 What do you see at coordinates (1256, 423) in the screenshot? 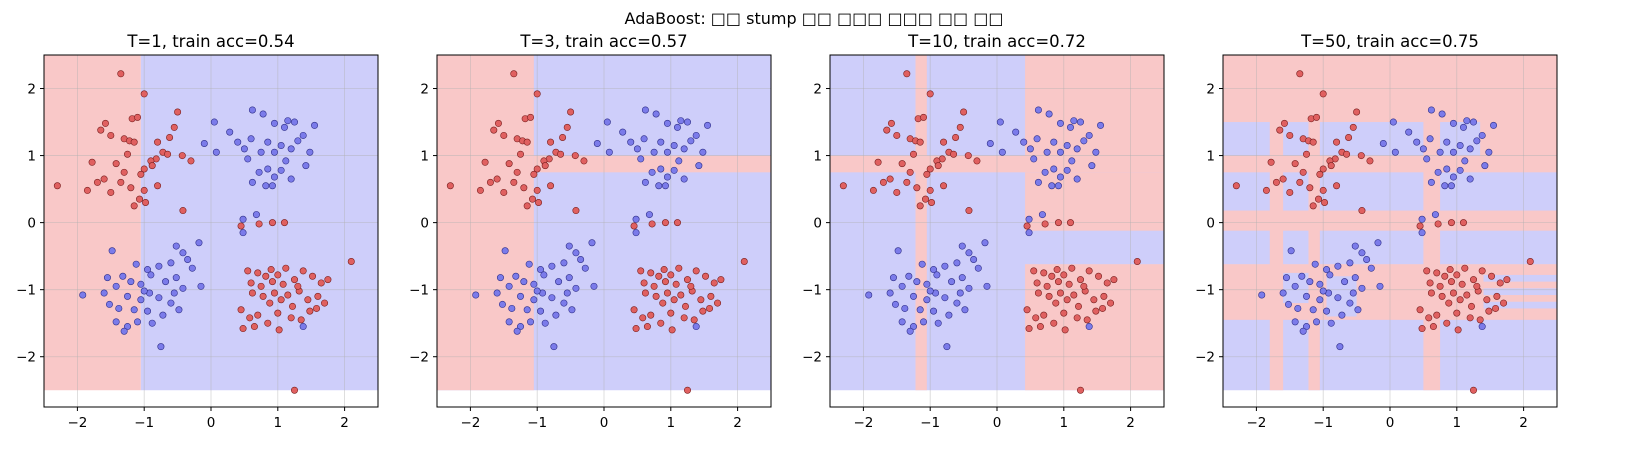
I see `x-tick-label: −2` at bounding box center [1256, 423].